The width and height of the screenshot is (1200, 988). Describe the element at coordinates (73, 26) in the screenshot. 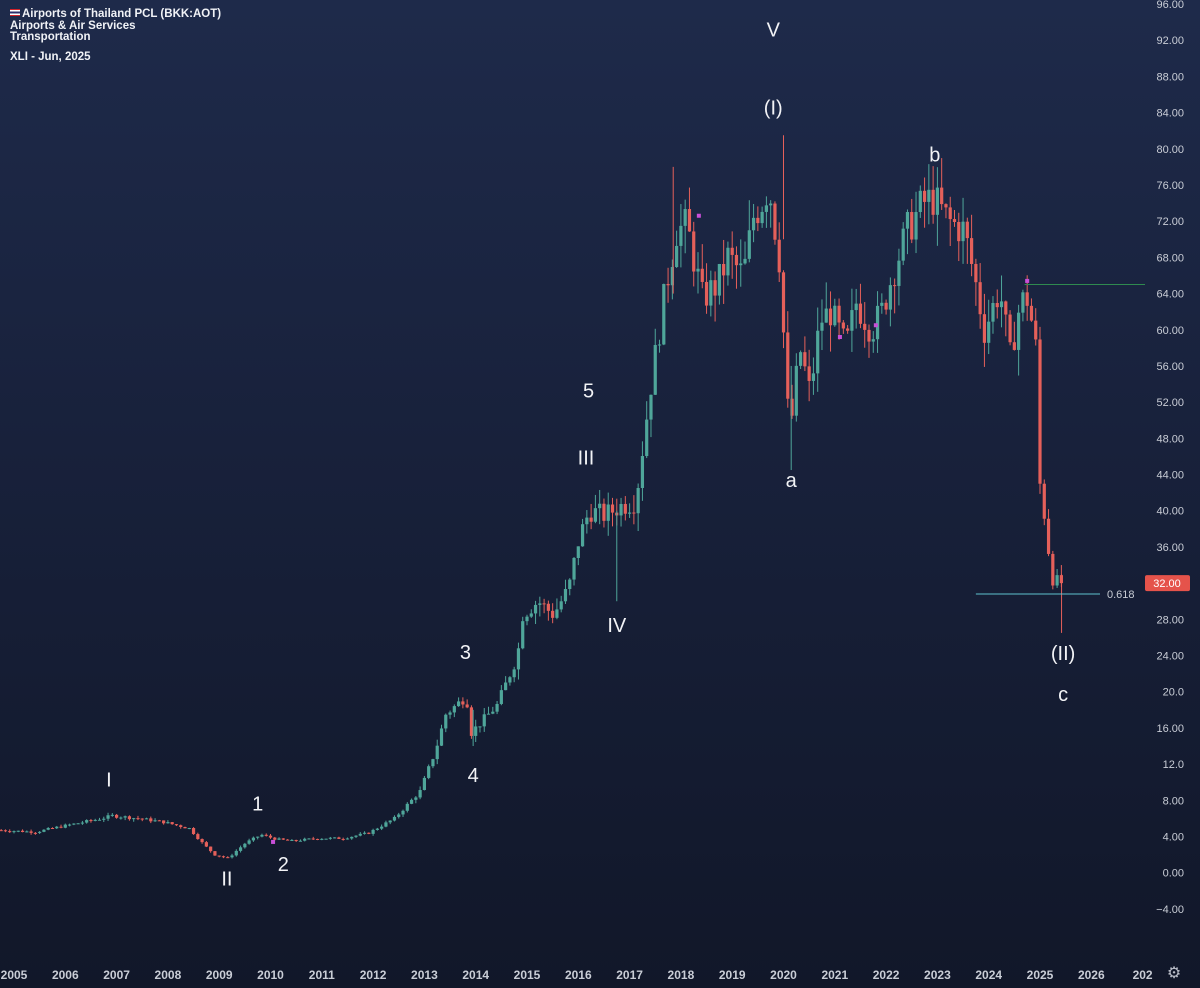

I see `industry-label: Airports & Air Services` at that location.